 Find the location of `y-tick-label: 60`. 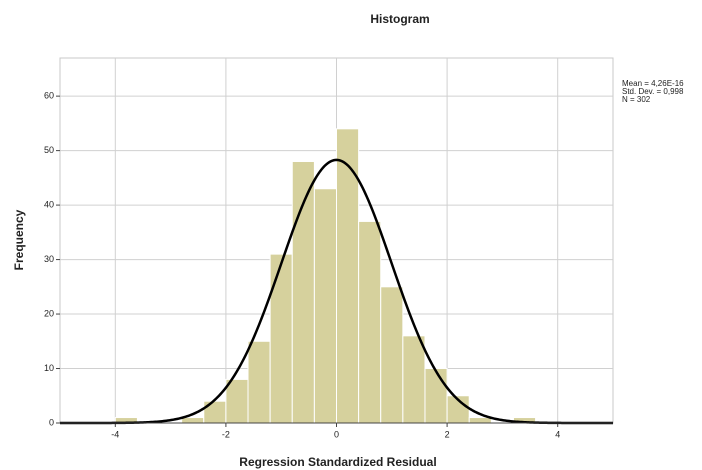

y-tick-label: 60 is located at coordinates (49, 96).